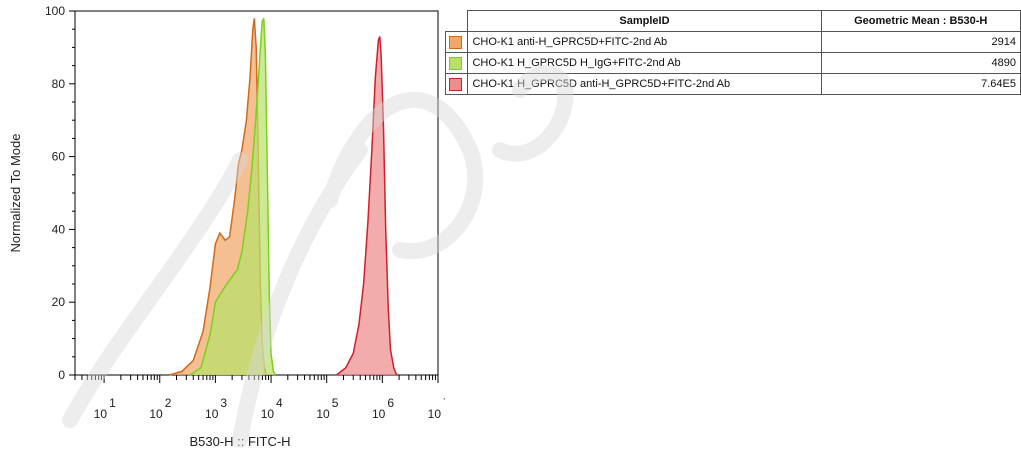  What do you see at coordinates (644, 63) in the screenshot?
I see `legend-sample-name: CHO-K1 H_GPRC5D H_IgG+FITC-2nd Ab` at bounding box center [644, 63].